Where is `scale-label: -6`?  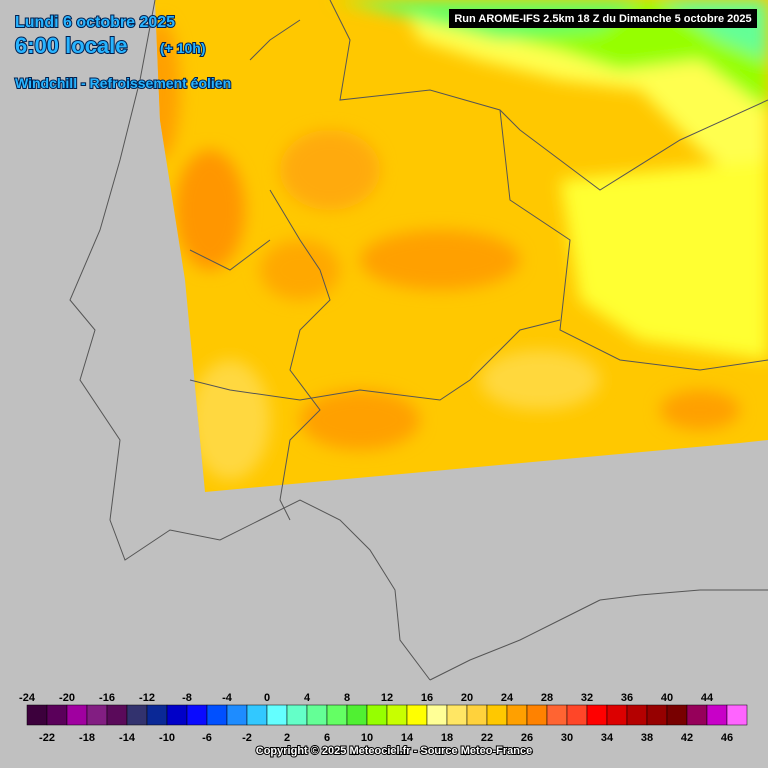
scale-label: -6 is located at coordinates (207, 738).